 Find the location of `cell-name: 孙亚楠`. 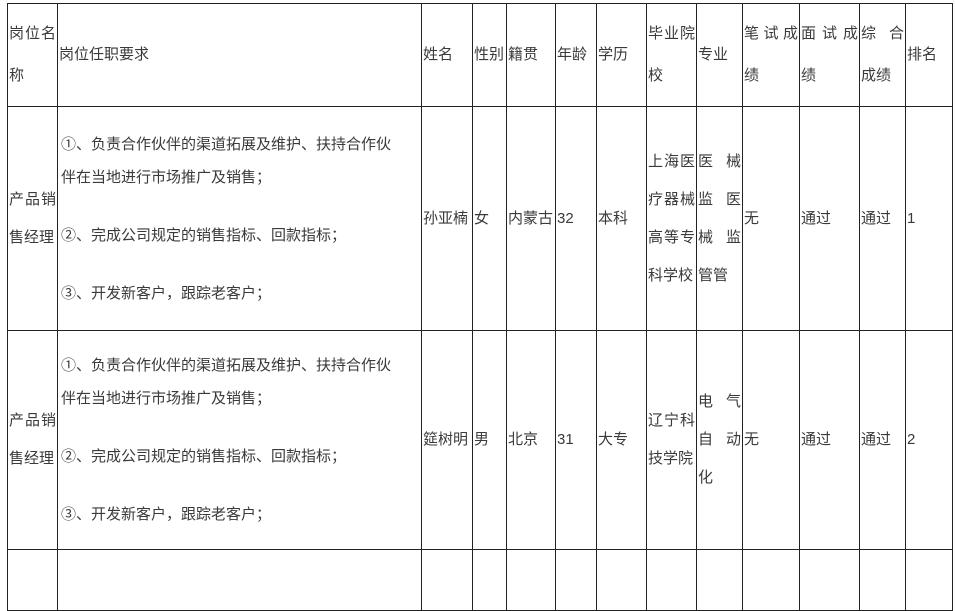

cell-name: 孙亚楠 is located at coordinates (447, 218).